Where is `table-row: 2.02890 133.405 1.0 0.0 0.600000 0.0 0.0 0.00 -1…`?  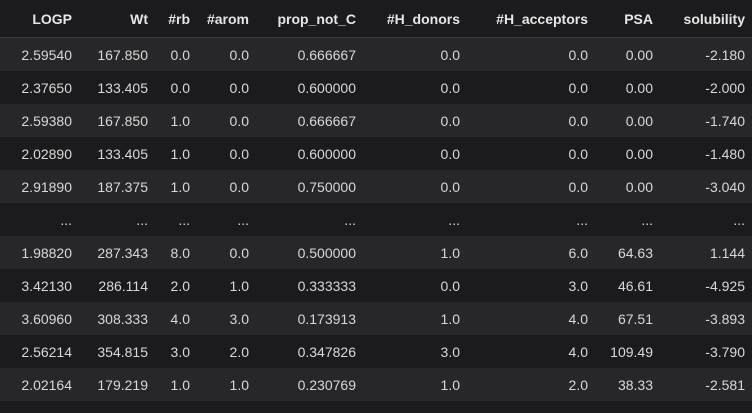 table-row: 2.02890 133.405 1.0 0.0 0.600000 0.0 0.0 0.00 -1… is located at coordinates (376, 153).